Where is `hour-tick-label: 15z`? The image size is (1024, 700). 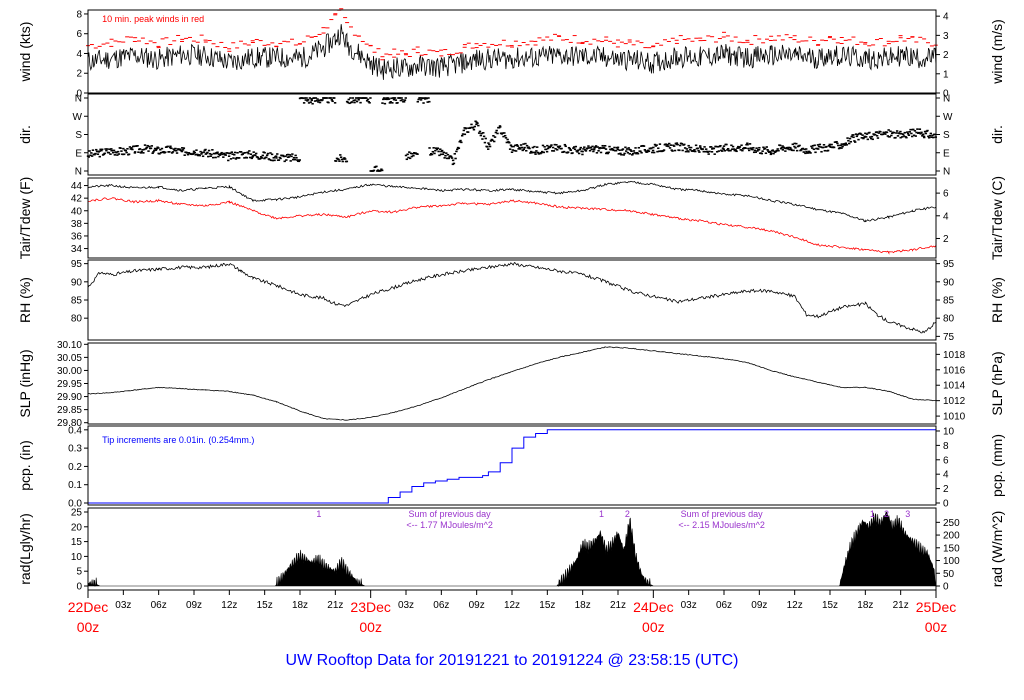
hour-tick-label: 15z is located at coordinates (547, 605).